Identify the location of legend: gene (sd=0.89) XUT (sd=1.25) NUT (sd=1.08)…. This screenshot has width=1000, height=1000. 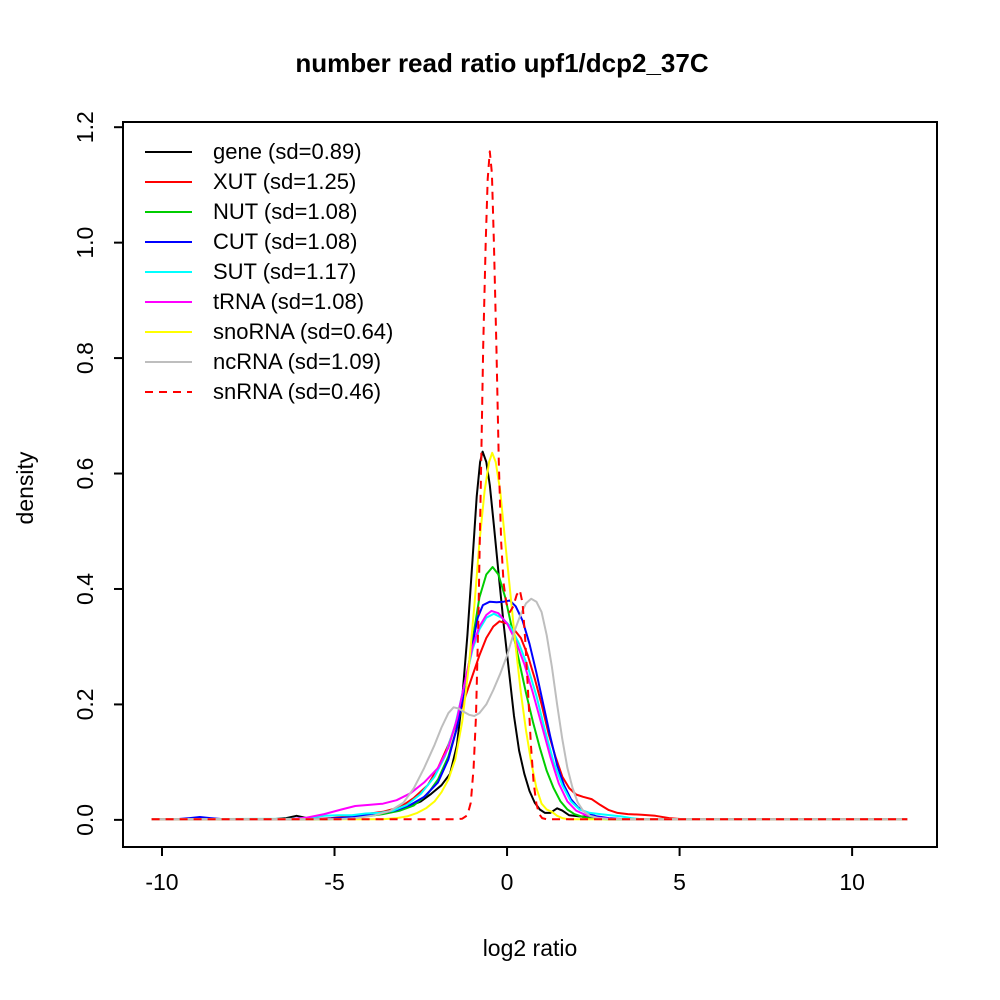
(269, 271).